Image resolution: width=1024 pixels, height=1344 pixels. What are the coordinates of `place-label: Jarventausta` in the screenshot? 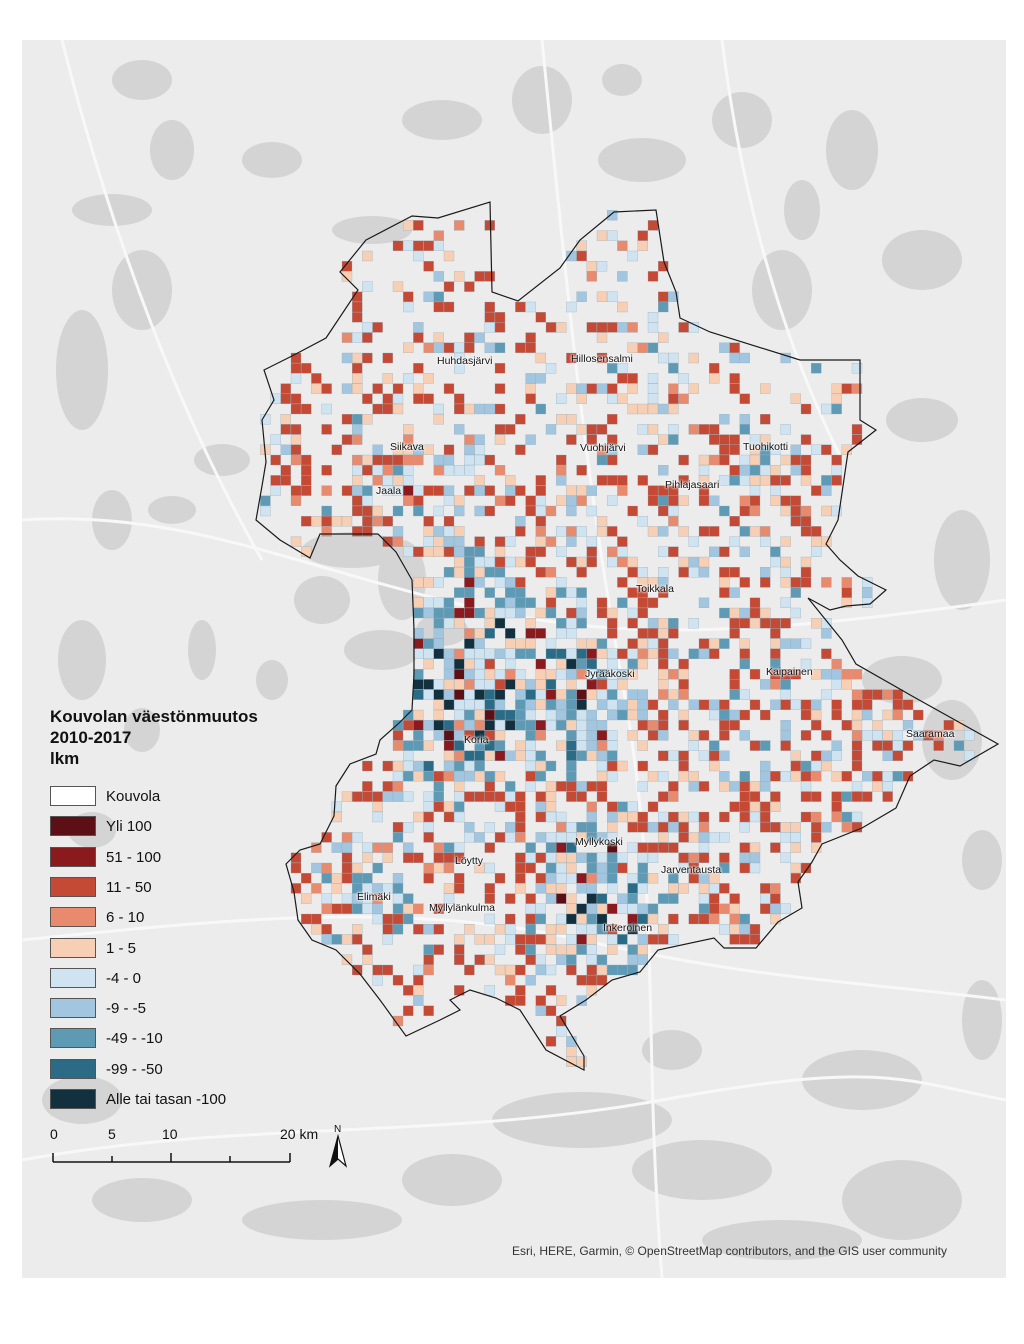 It's located at (691, 870).